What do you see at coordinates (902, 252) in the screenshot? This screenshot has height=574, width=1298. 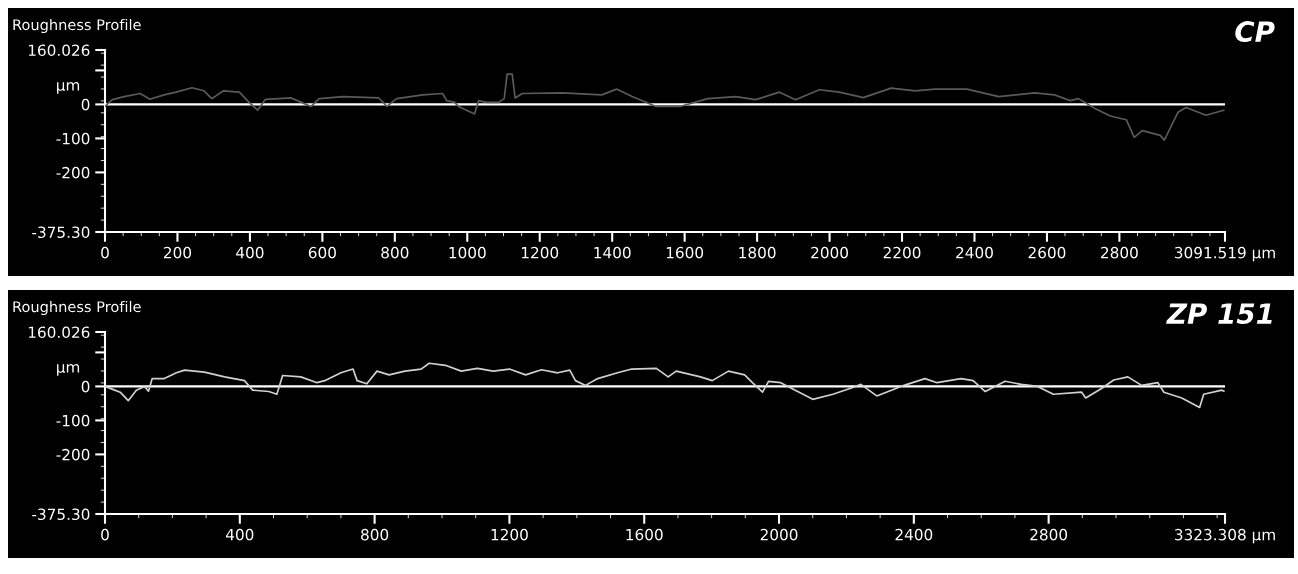 I see `x-tick-label: 2200` at bounding box center [902, 252].